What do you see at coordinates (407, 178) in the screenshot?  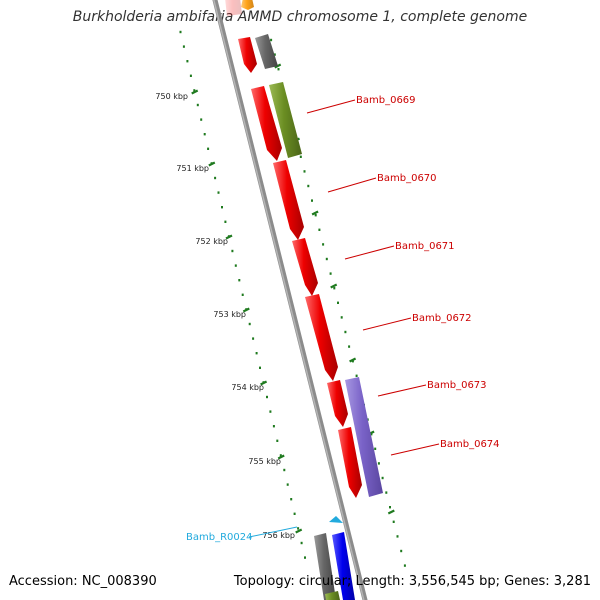 I see `gene-label-bamb-0670: Bamb_0670` at bounding box center [407, 178].